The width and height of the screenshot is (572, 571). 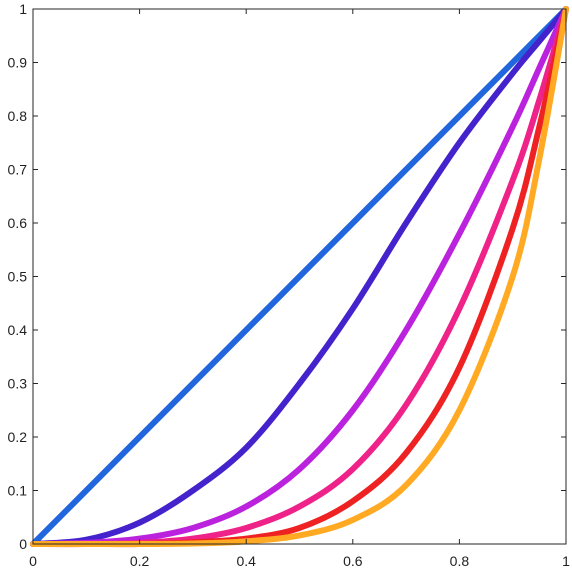 I want to click on x-tick-label: 0.6, so click(x=353, y=561).